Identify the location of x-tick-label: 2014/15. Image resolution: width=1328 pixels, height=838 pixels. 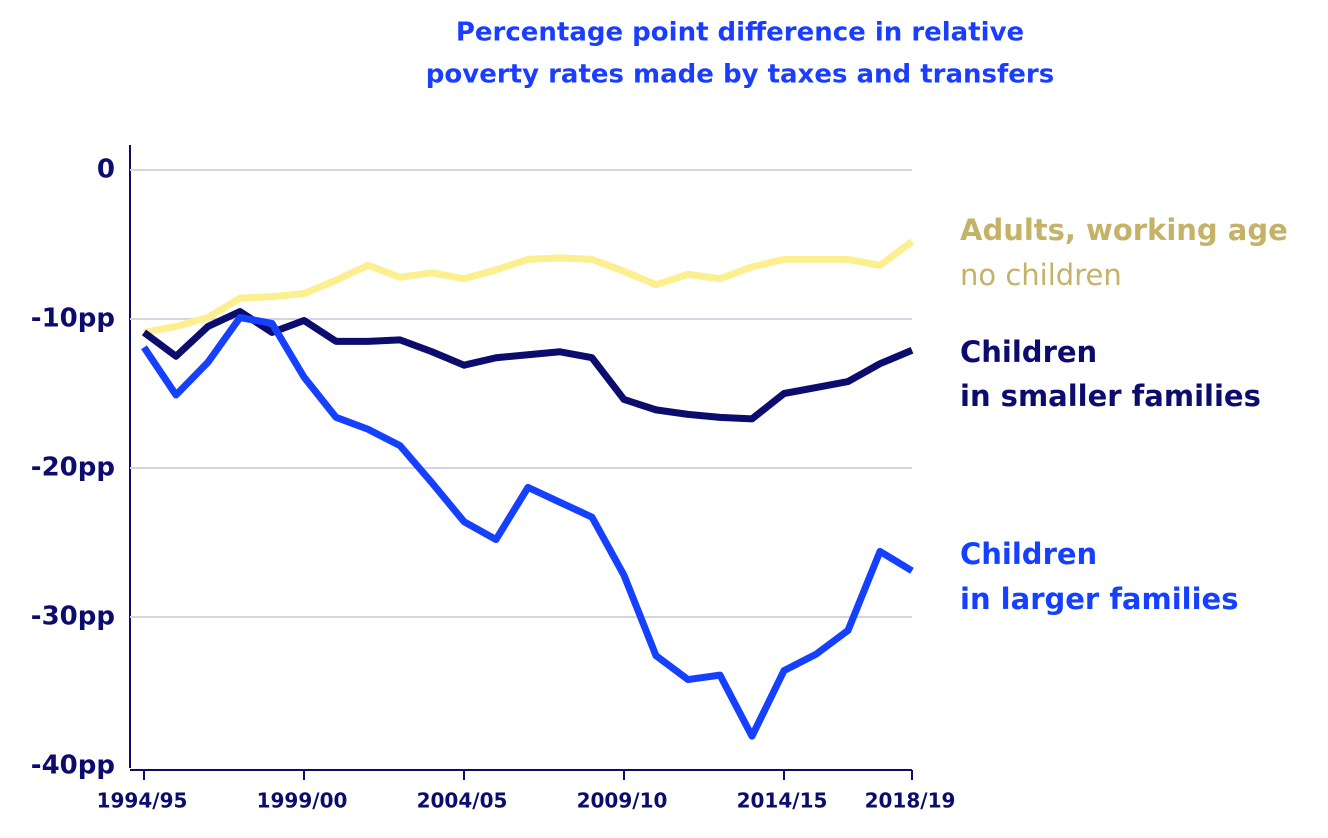
(782, 801).